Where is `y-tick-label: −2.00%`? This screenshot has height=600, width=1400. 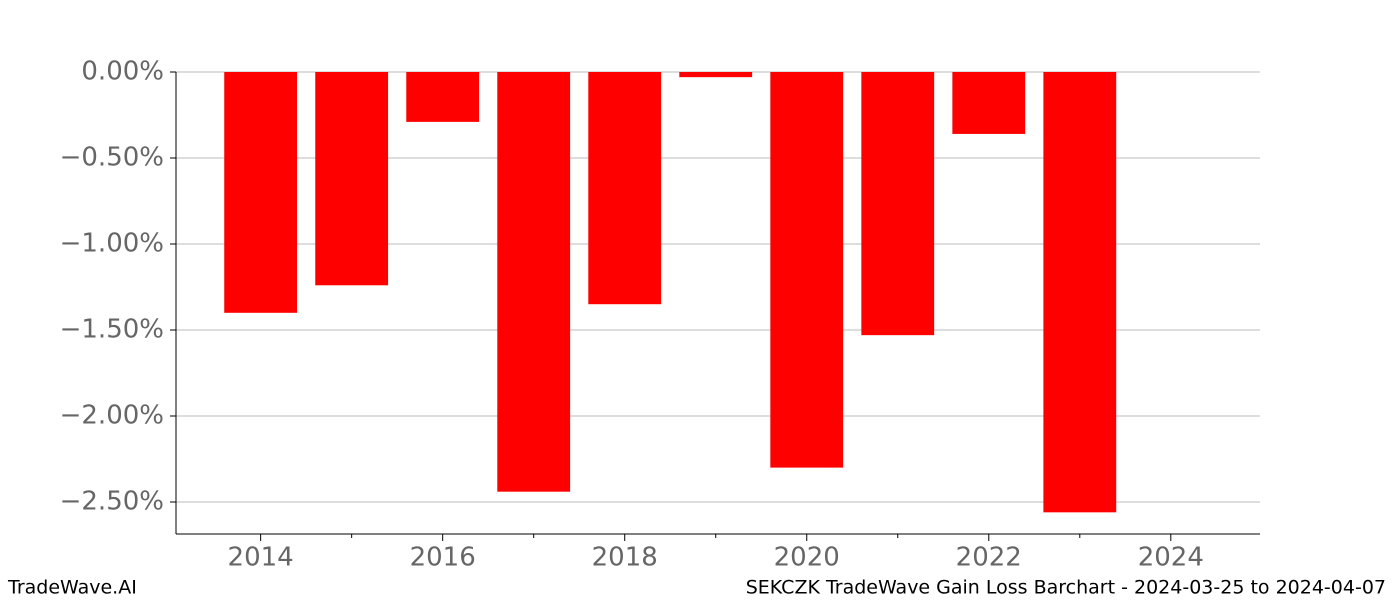 y-tick-label: −2.00% is located at coordinates (112, 416).